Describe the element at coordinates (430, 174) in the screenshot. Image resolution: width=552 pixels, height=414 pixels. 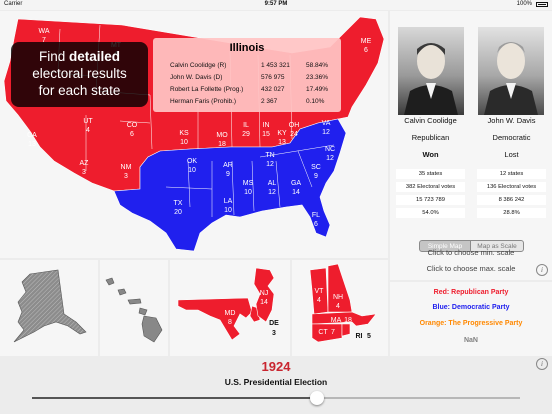
I see `candidate-states: 35 states` at that location.